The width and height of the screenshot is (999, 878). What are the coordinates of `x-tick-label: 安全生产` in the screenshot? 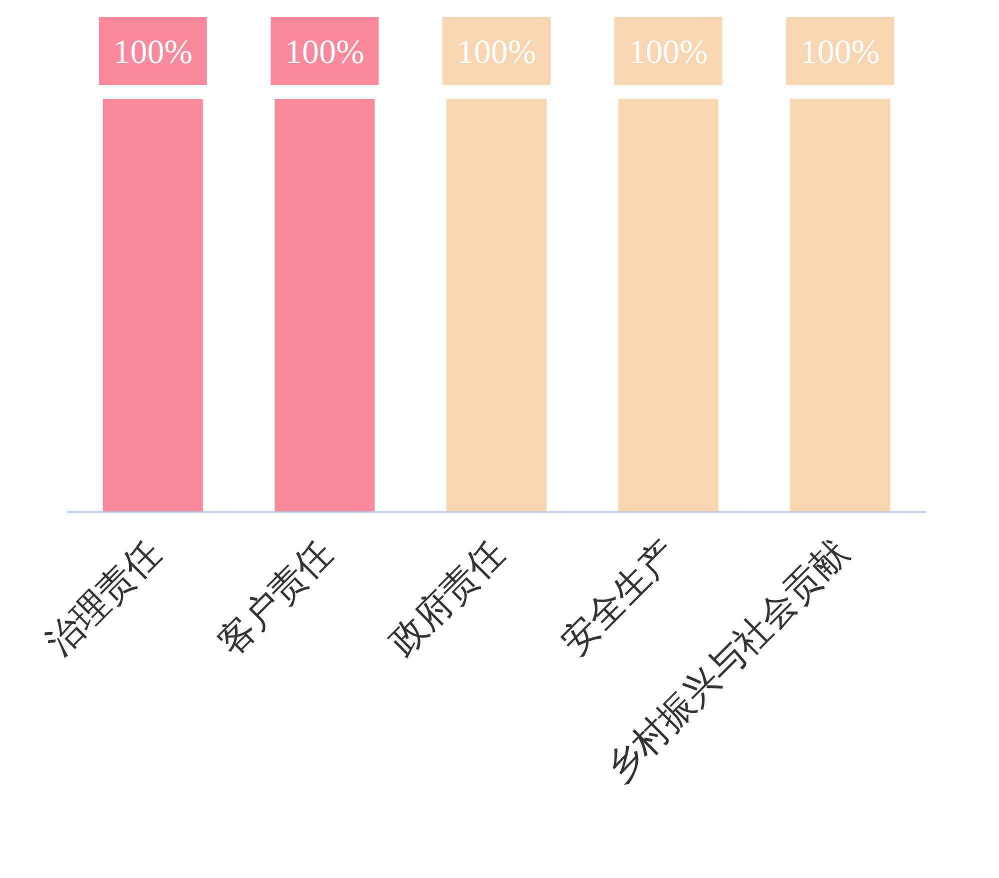 It's located at (619, 597).